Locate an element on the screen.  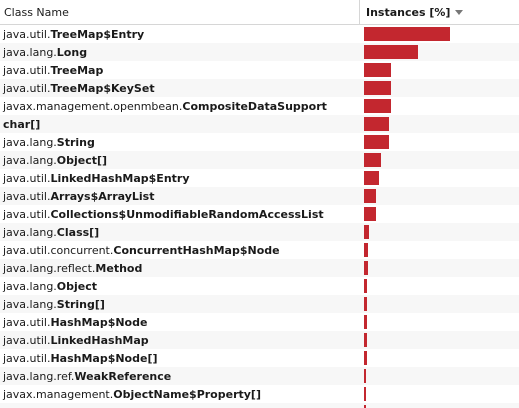
class-simple-name: HashMap$Node is located at coordinates (99, 322).